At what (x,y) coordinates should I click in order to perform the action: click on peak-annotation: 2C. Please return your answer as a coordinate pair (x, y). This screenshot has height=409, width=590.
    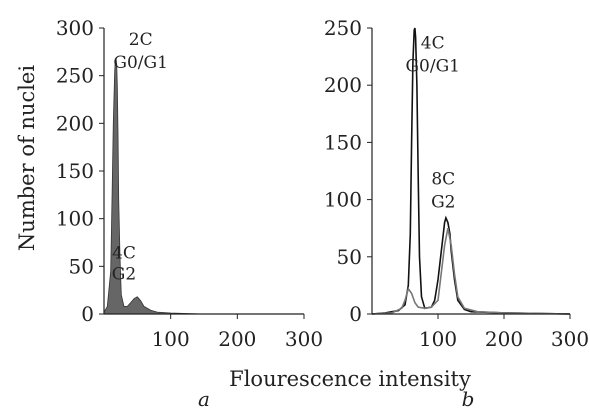
    Looking at the image, I should click on (141, 40).